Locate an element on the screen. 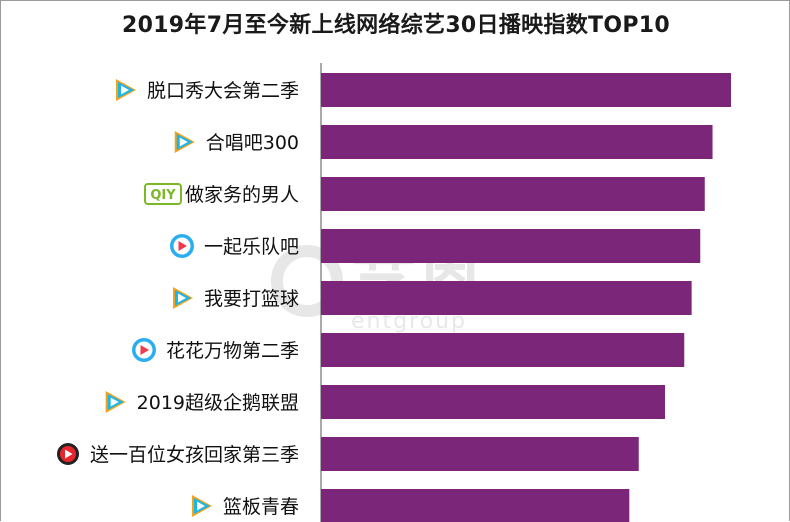 Image resolution: width=790 pixels, height=522 pixels. category-label-6: 花花万物第二季 is located at coordinates (232, 351).